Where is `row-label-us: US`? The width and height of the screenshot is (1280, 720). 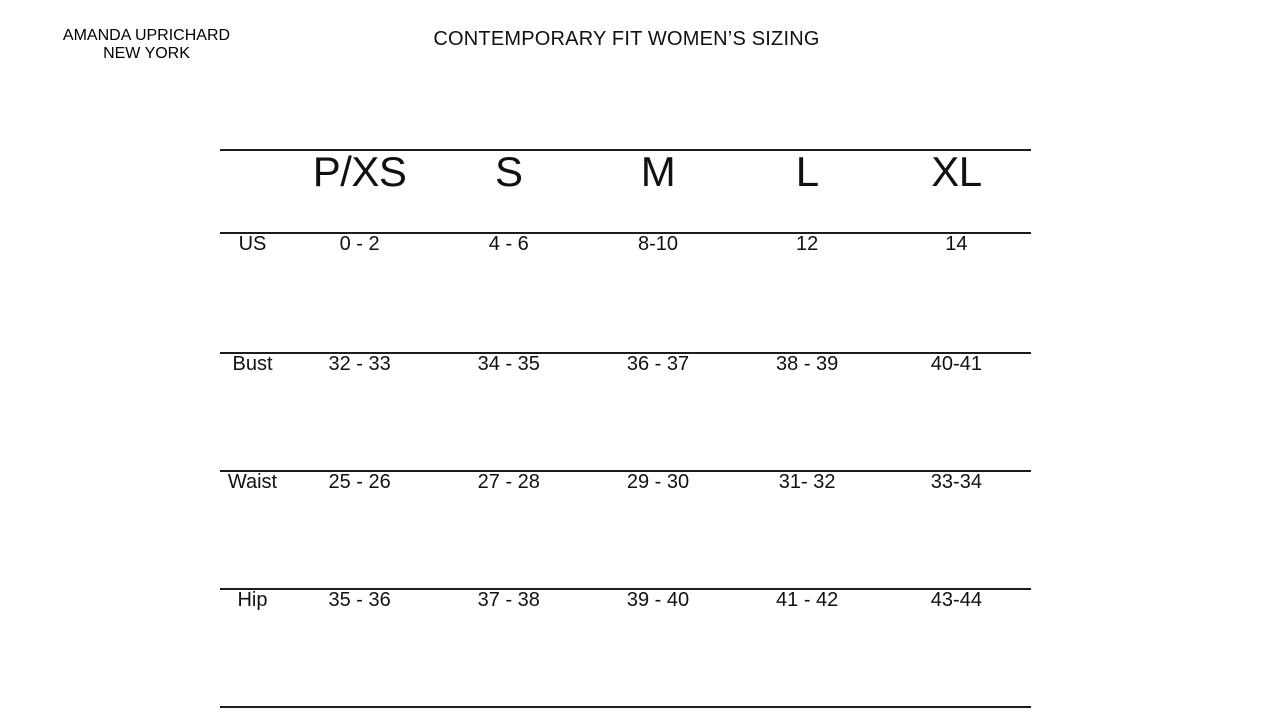
row-label-us: US is located at coordinates (252, 292).